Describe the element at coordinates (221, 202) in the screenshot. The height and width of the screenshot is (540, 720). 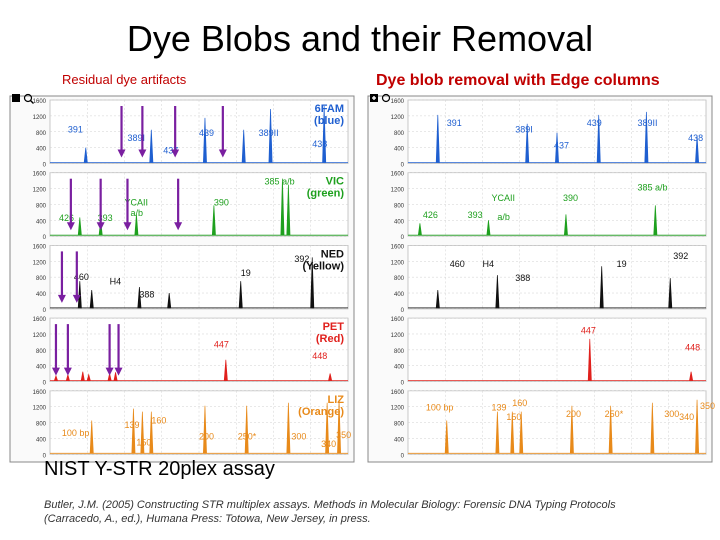
I see `peak-label: 390` at that location.